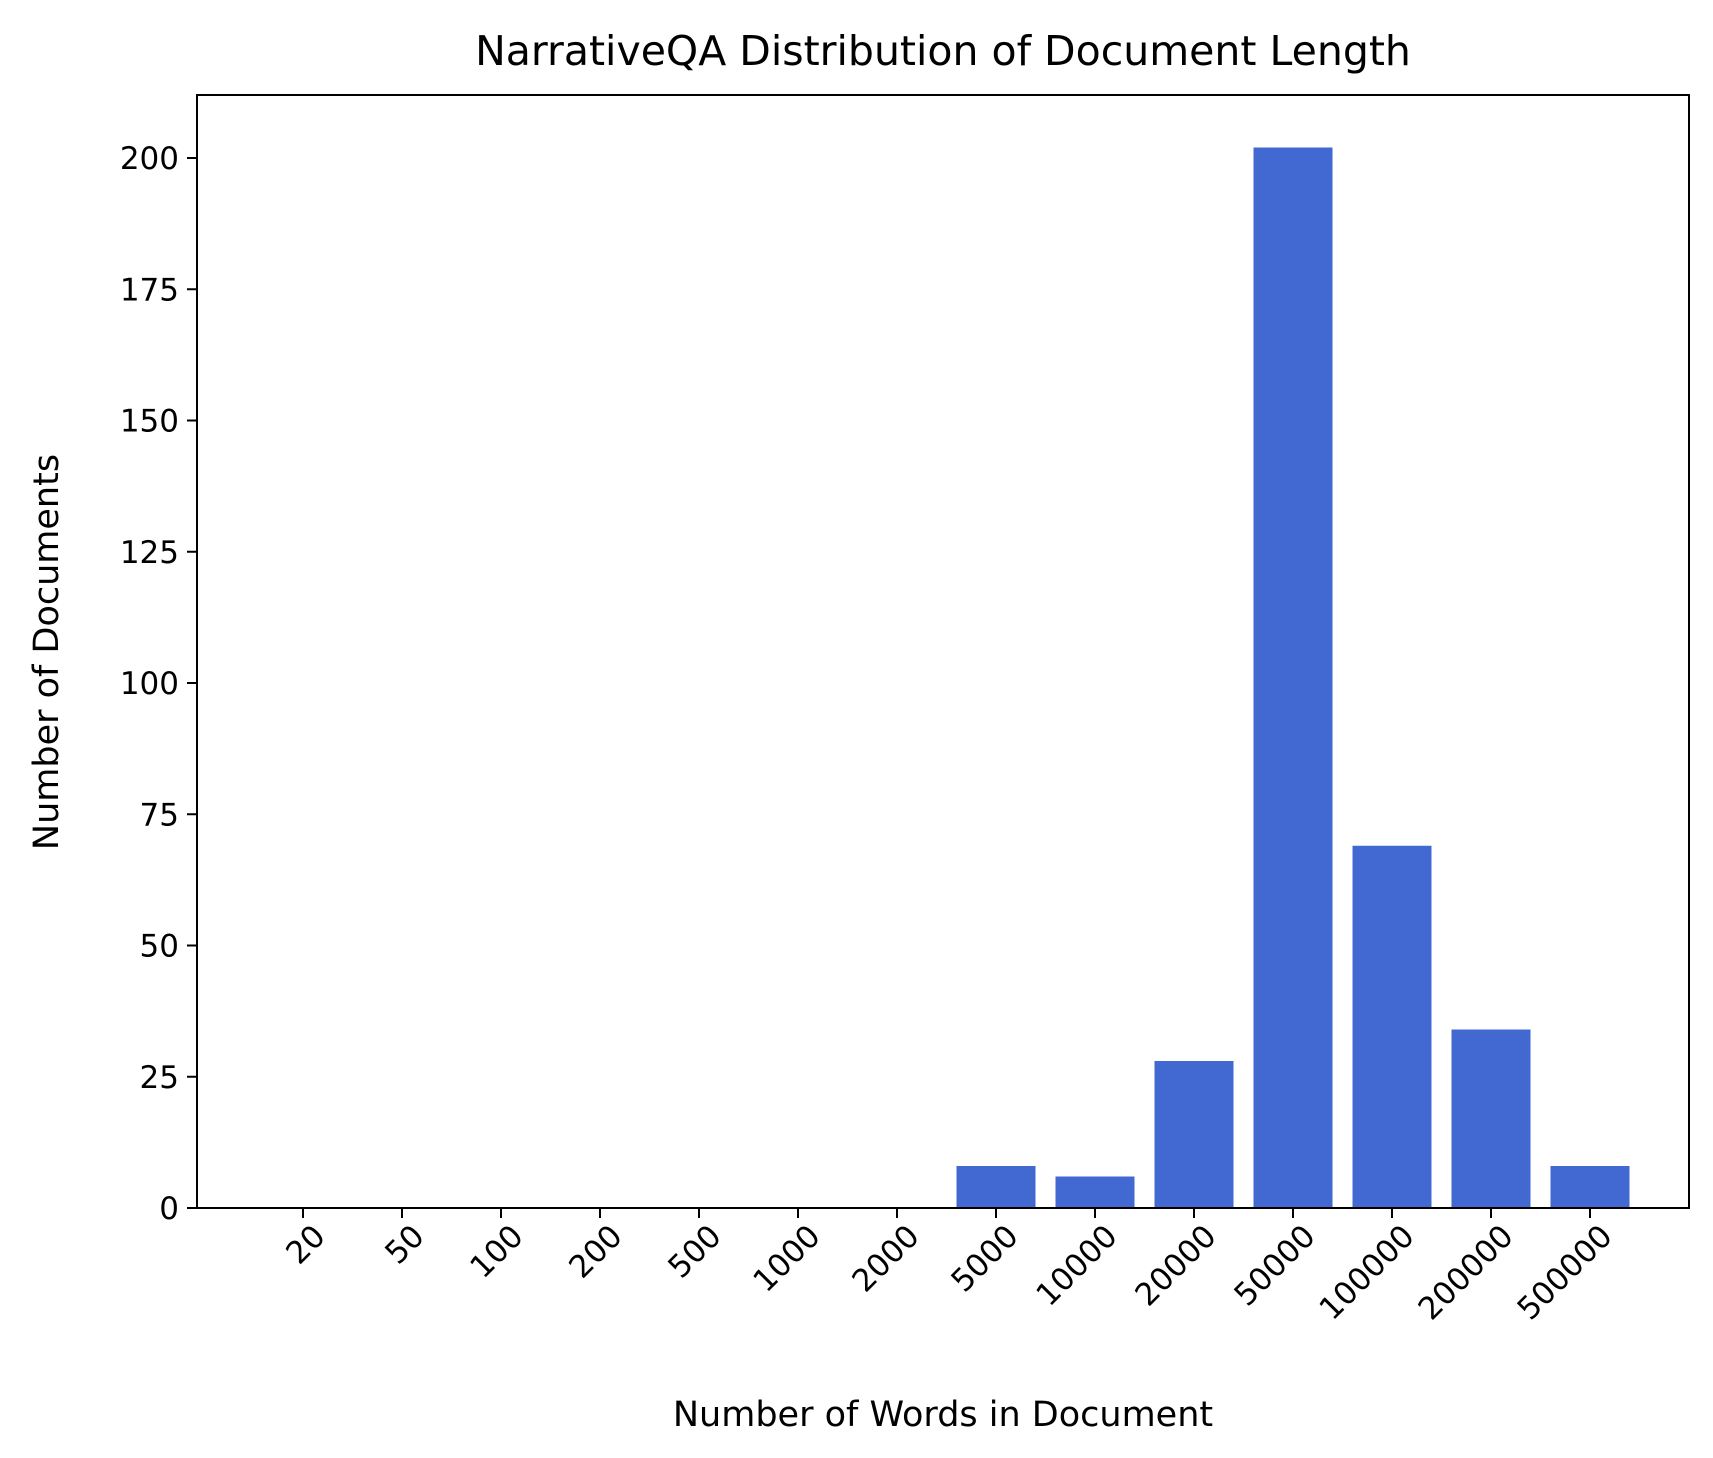  Describe the element at coordinates (149, 159) in the screenshot. I see `y-tick-label-200: 200` at that location.